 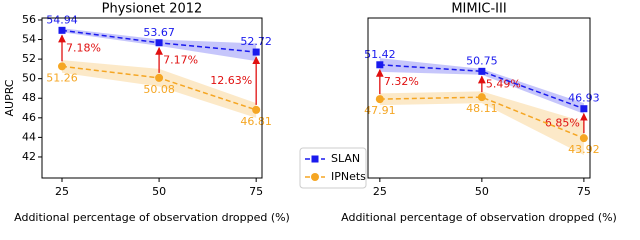 What do you see at coordinates (180, 59) in the screenshot?
I see `improvement-label: 7.17%` at bounding box center [180, 59].